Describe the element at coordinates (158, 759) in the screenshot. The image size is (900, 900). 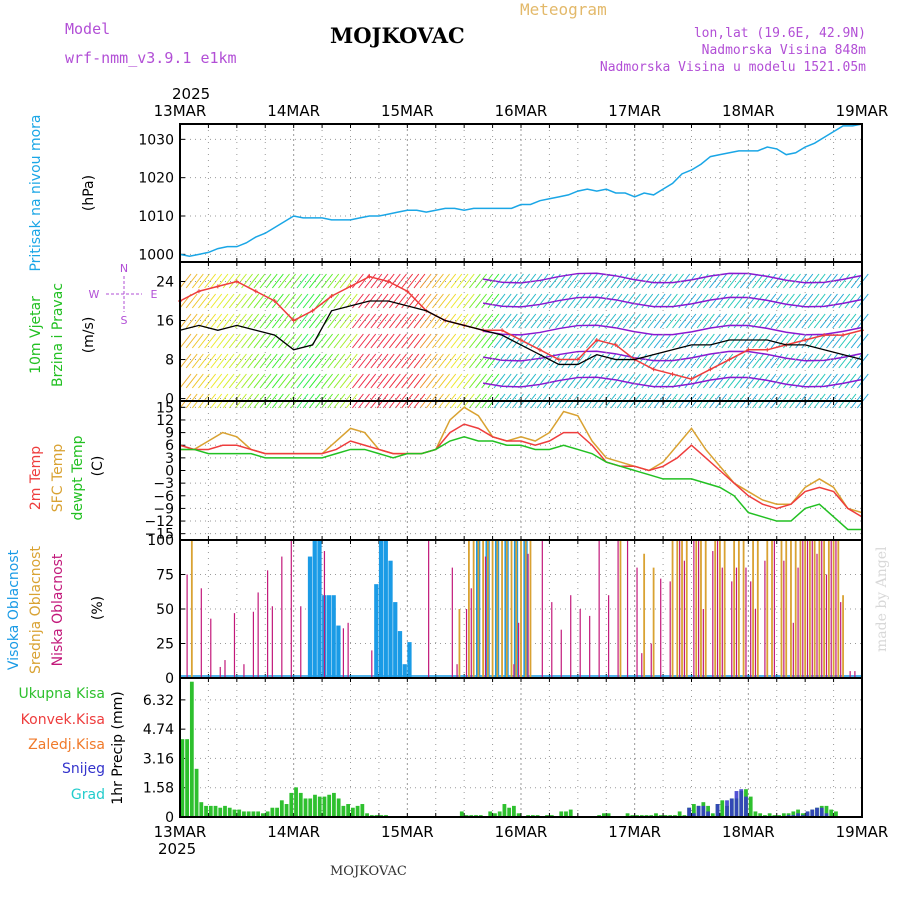
I see `y-tick-label: 3.16` at that location.